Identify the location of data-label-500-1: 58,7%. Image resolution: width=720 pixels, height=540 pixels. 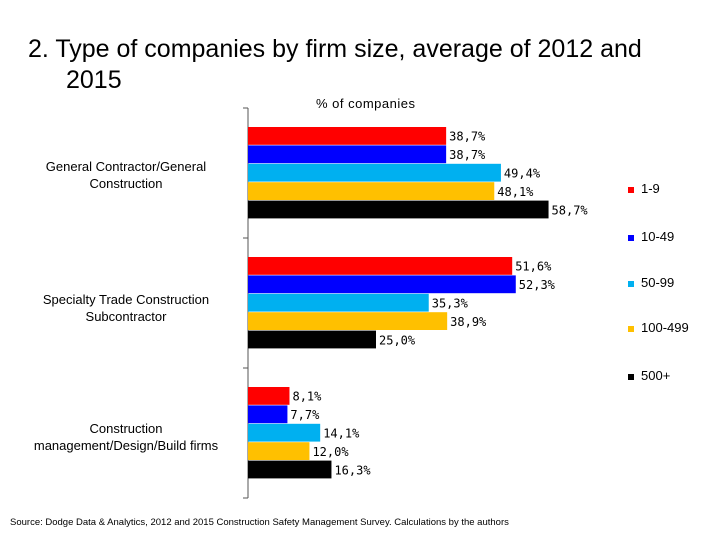
(570, 210).